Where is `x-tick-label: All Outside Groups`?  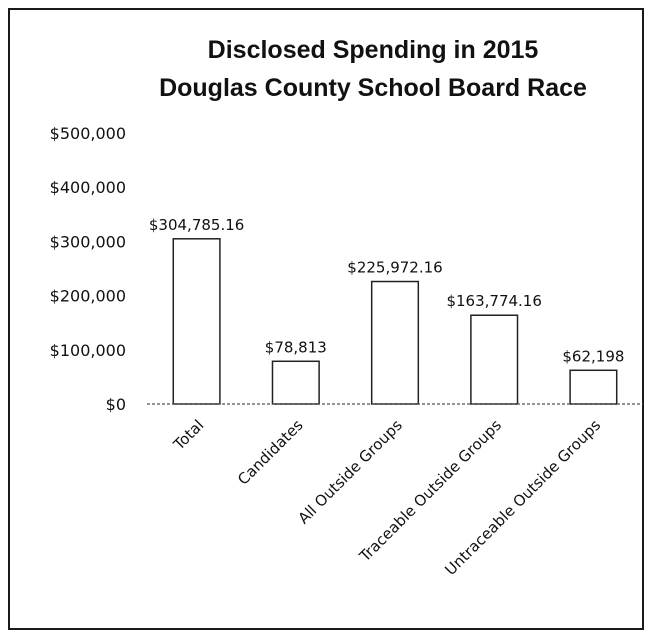 x-tick-label: All Outside Groups is located at coordinates (350, 472).